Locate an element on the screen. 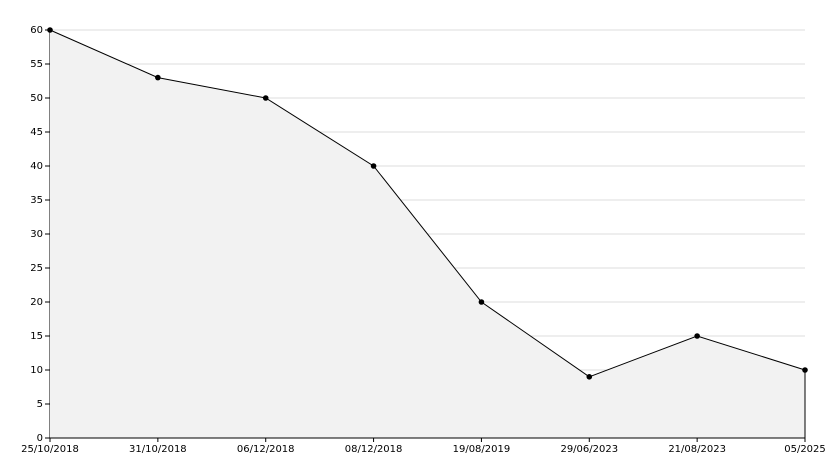  y-tick-label: 35 is located at coordinates (36, 200).